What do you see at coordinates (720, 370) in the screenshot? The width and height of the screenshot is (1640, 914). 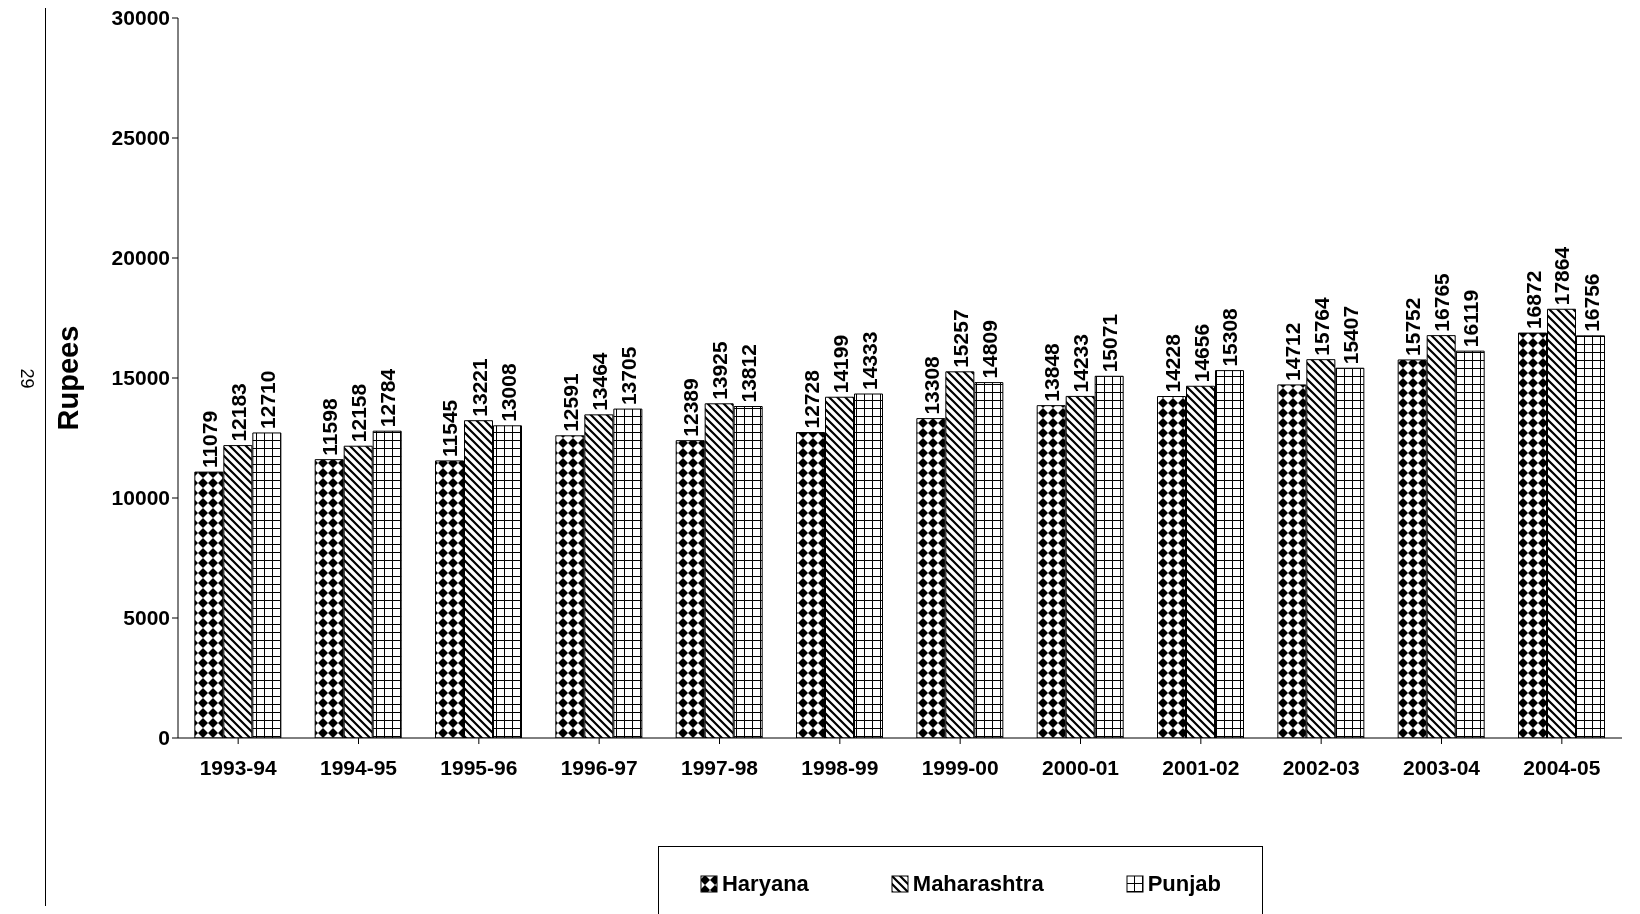 I see `data-label: 13925` at bounding box center [720, 370].